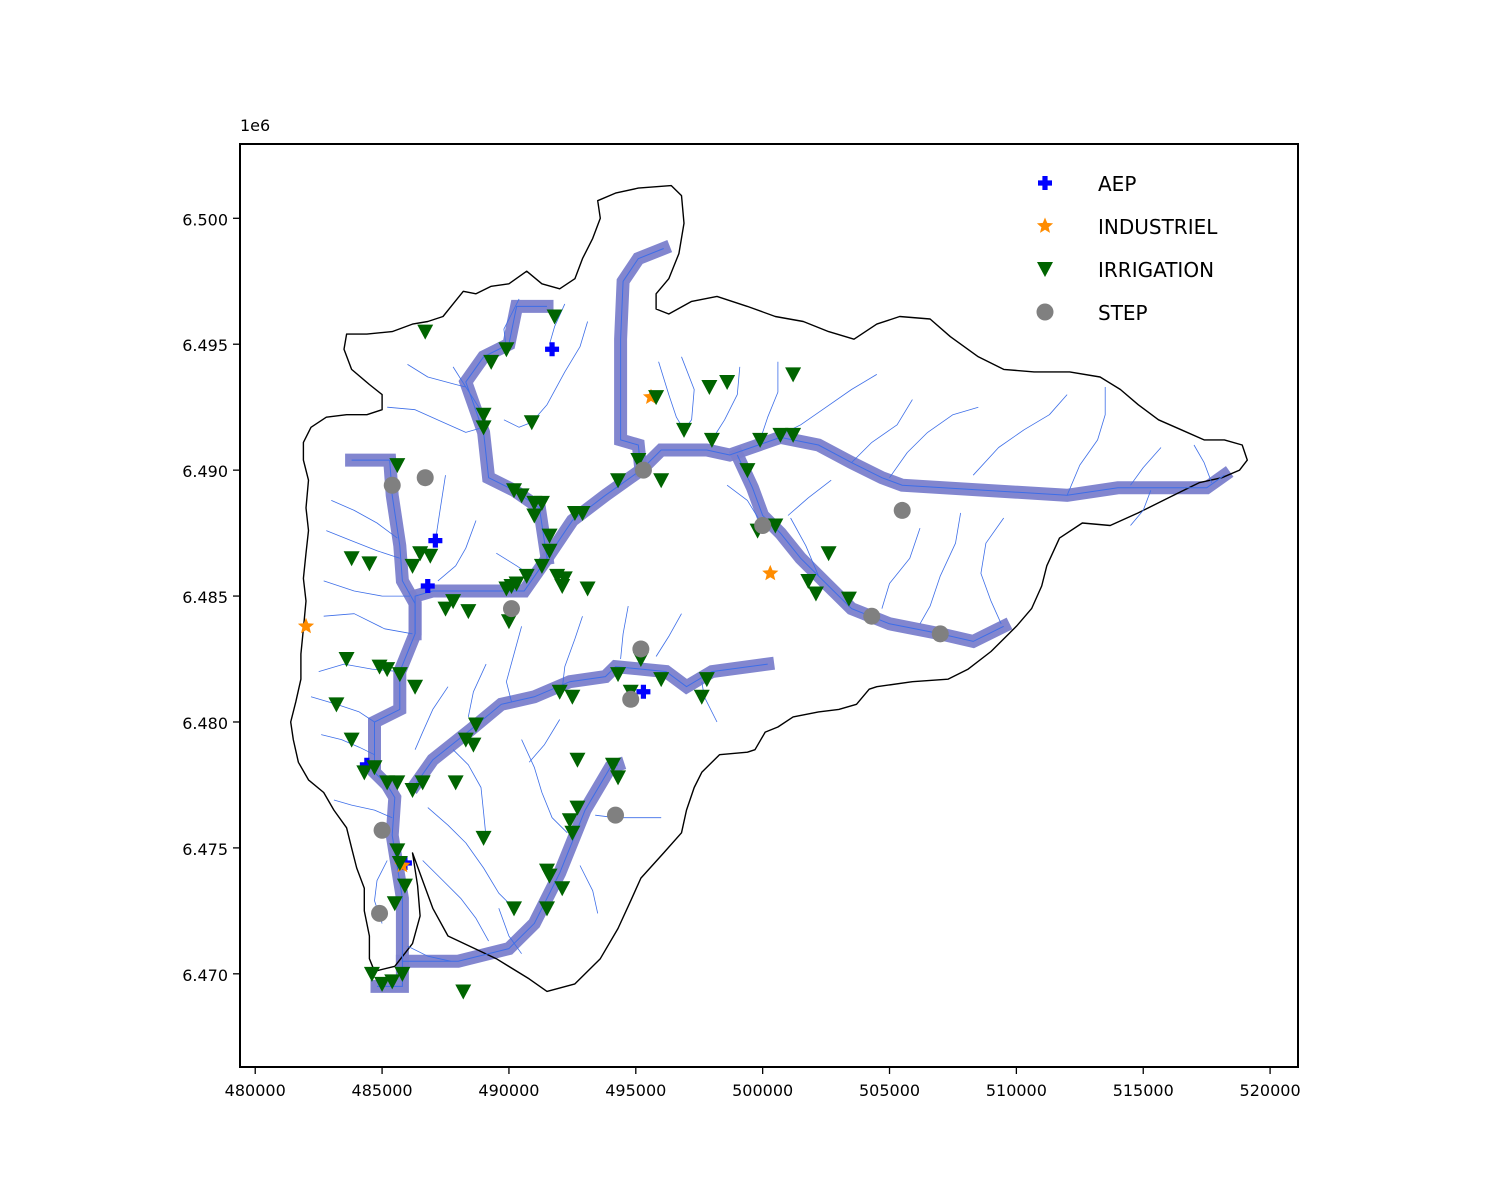 The width and height of the screenshot is (1500, 1200). What do you see at coordinates (205, 723) in the screenshot?
I see `y-tick-label: 6.480` at bounding box center [205, 723].